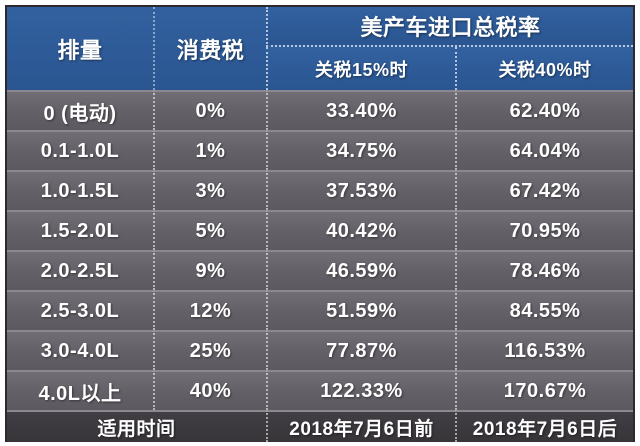  Describe the element at coordinates (80, 390) in the screenshot. I see `cell-displacement: 4.0L以上` at that location.